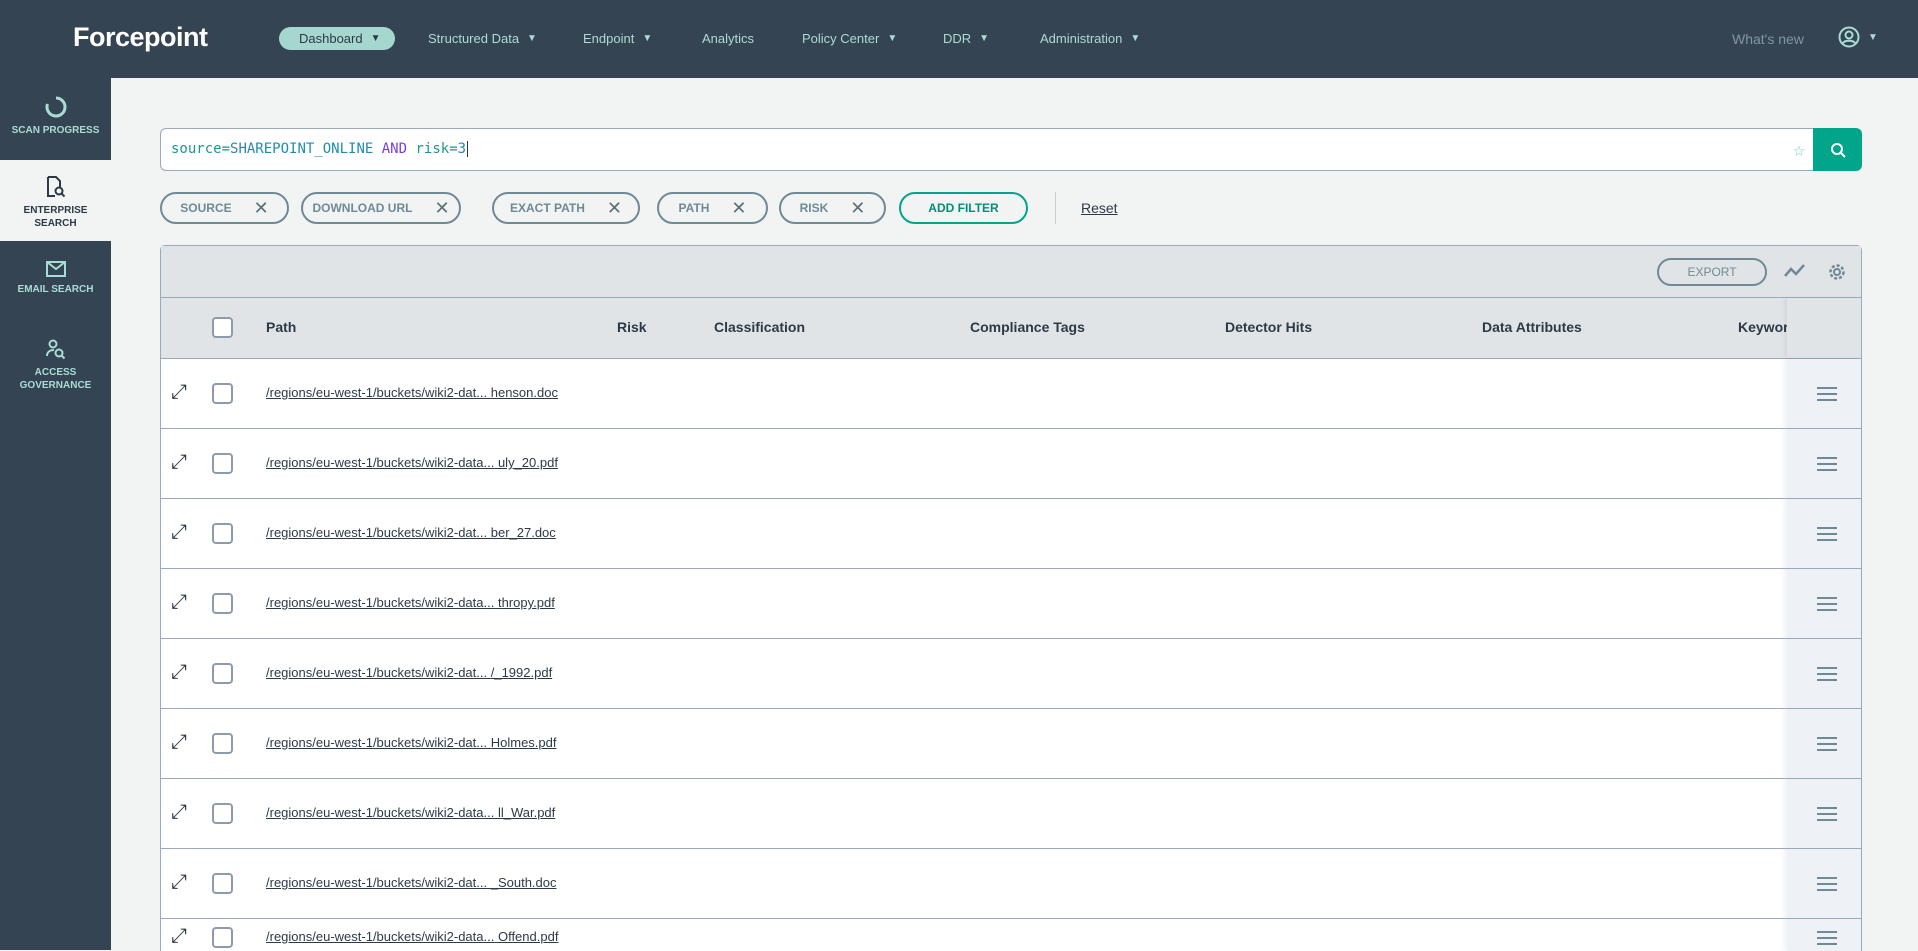  I want to click on column-header-path: Path, so click(281, 327).